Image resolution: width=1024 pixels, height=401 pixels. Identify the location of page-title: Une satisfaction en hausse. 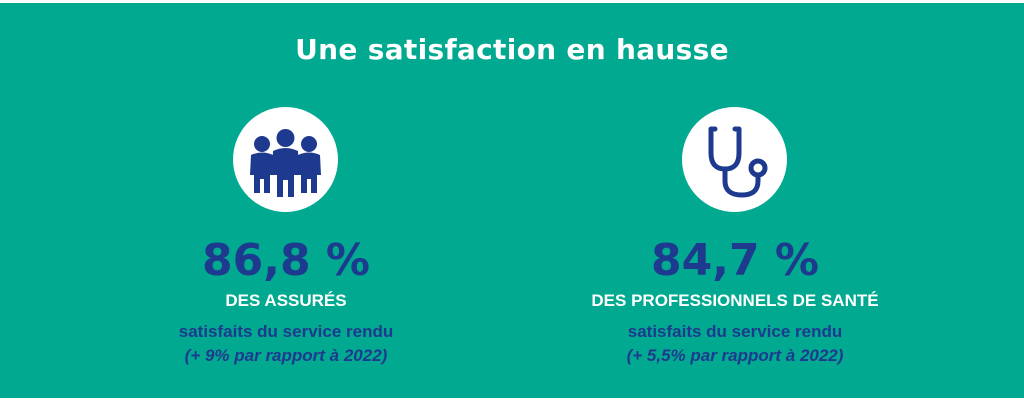
(512, 49).